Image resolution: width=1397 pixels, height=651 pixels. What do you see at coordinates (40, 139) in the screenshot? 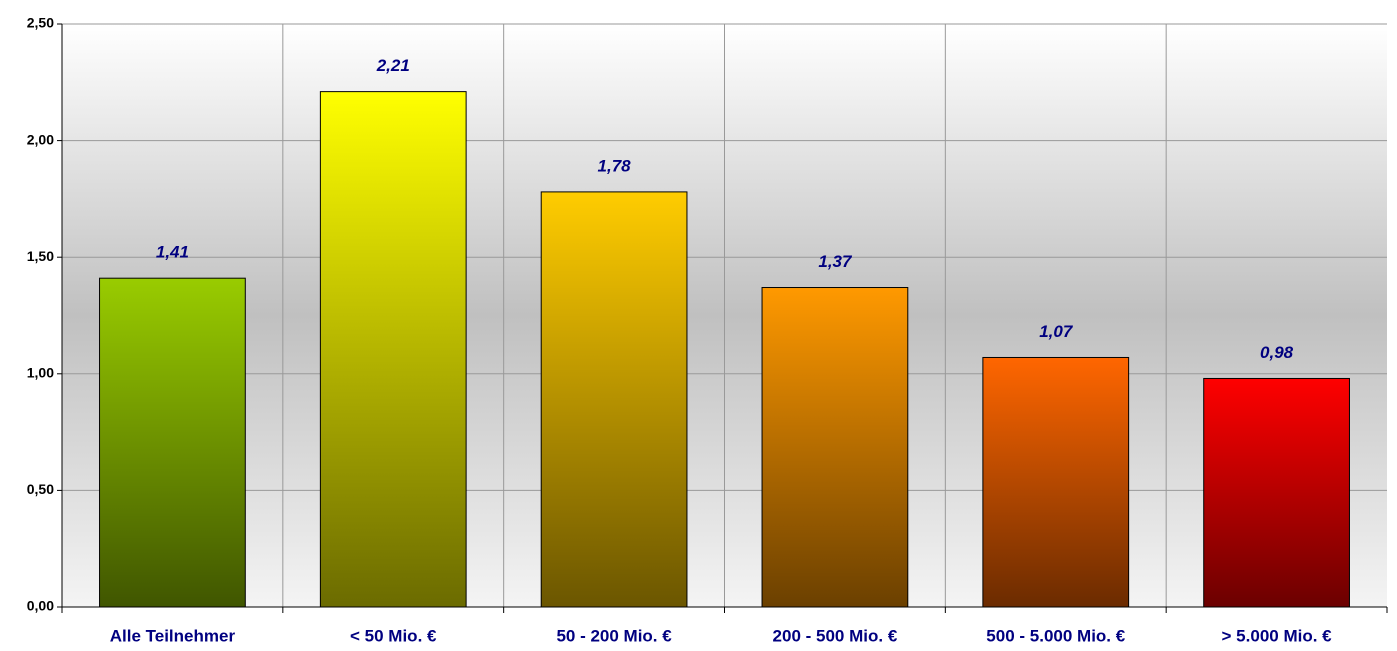
I see `y-tick-label: 2,00` at bounding box center [40, 139].